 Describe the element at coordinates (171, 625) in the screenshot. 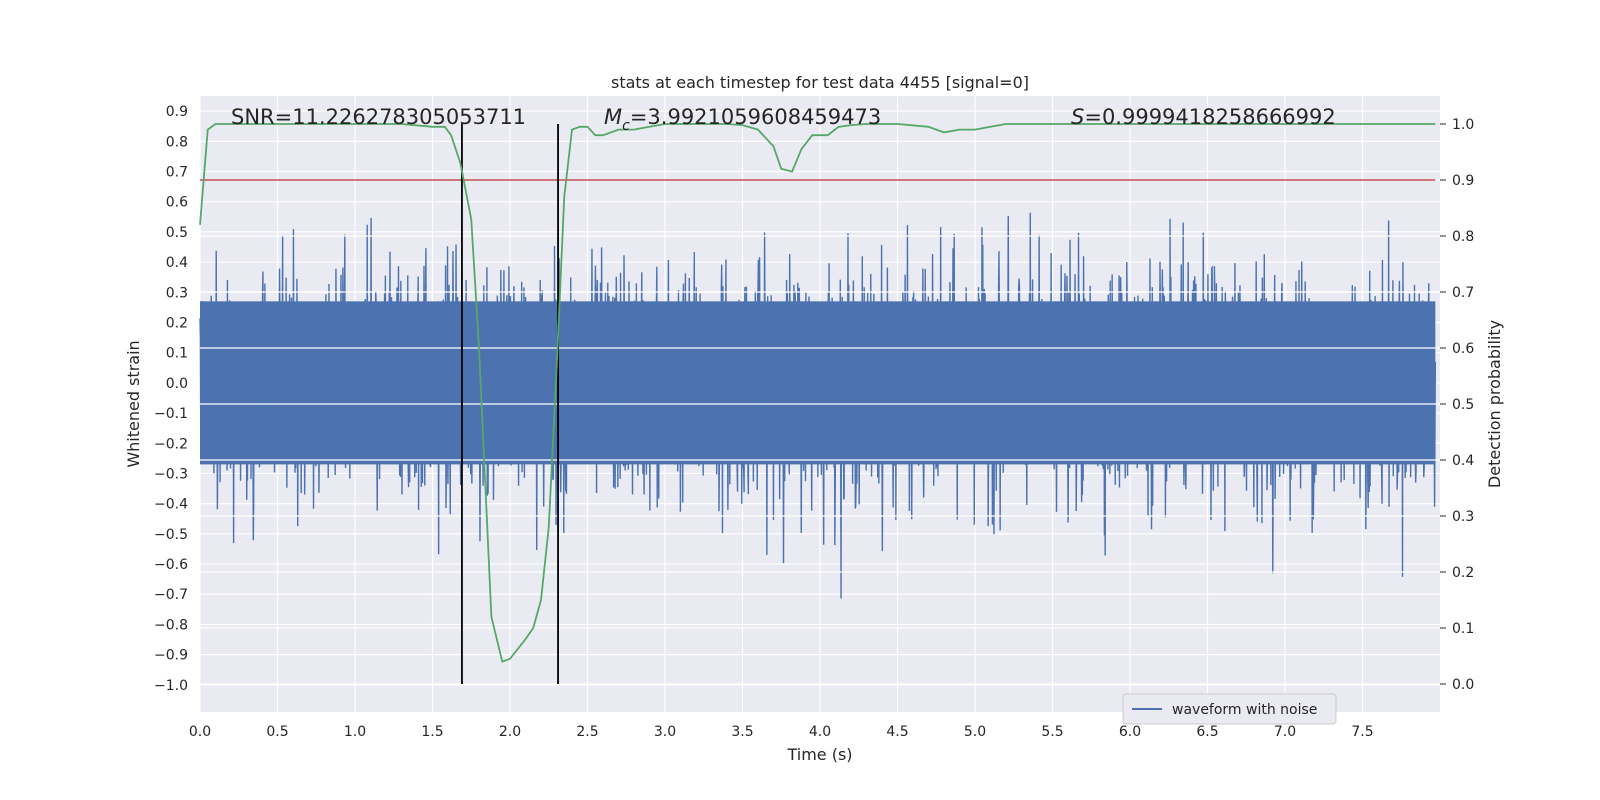

I see `y-left-tick-label: −0.8` at that location.